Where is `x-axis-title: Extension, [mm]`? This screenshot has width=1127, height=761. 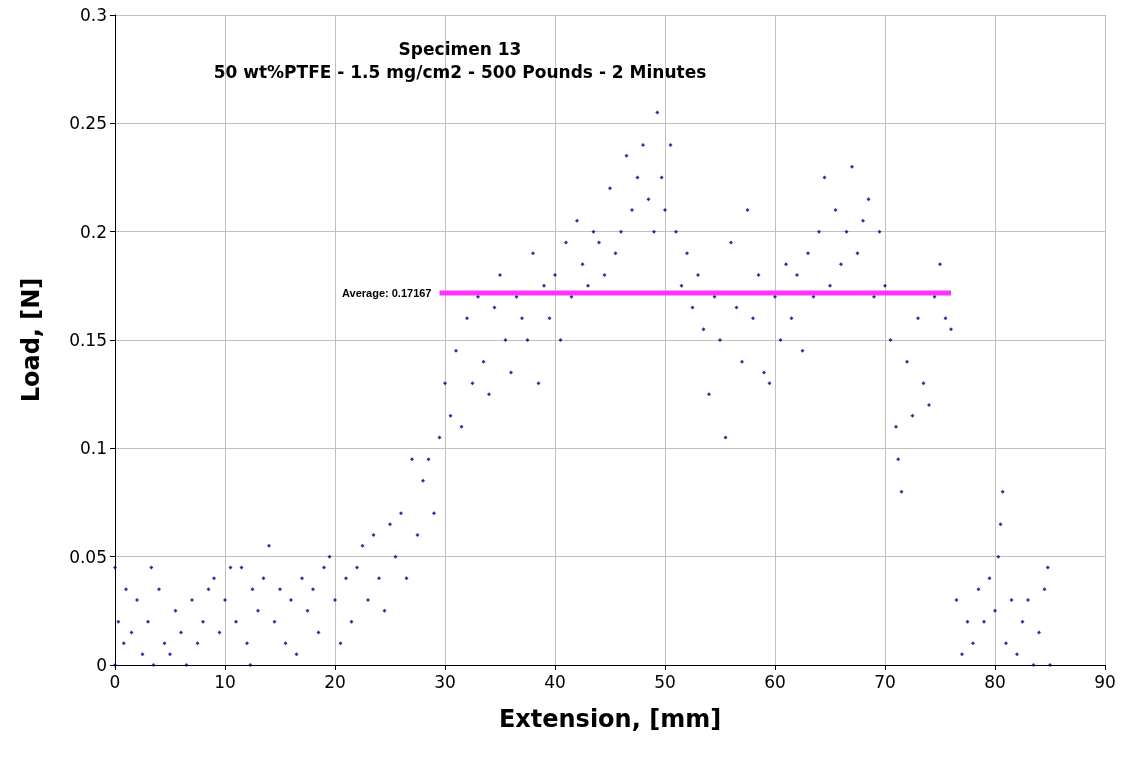
x-axis-title: Extension, [mm] is located at coordinates (610, 719).